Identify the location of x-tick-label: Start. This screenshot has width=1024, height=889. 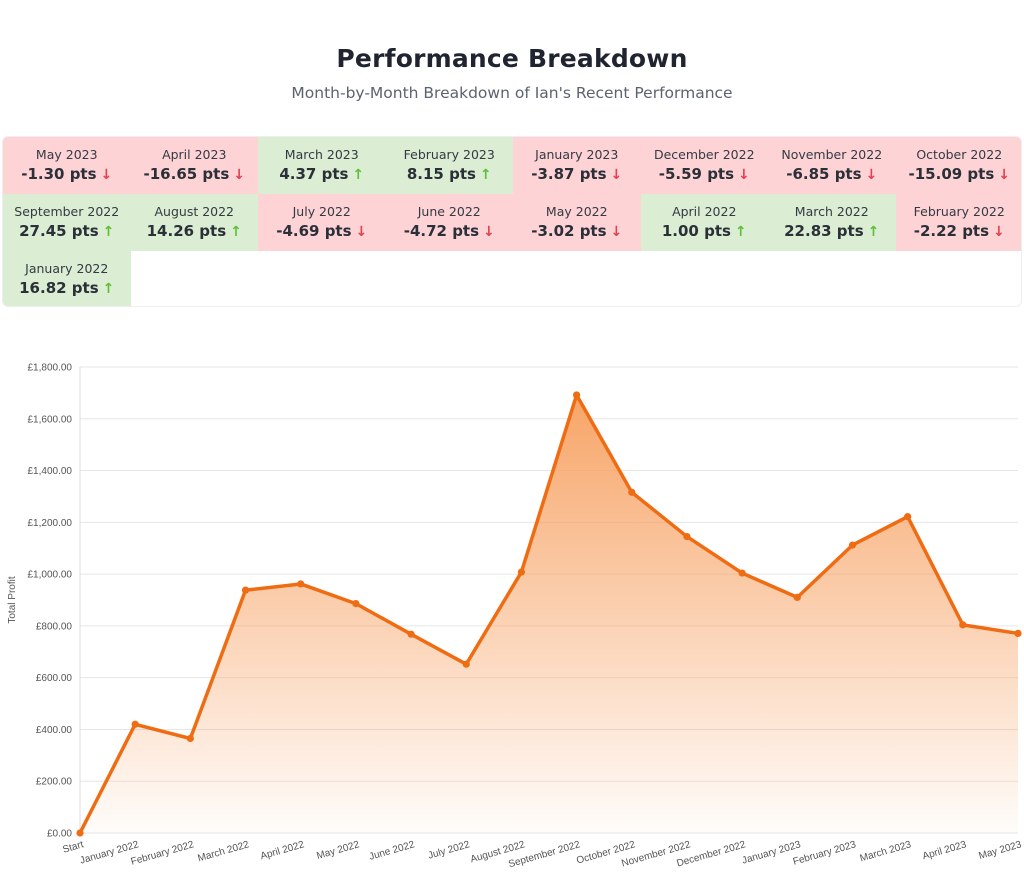
(73, 847).